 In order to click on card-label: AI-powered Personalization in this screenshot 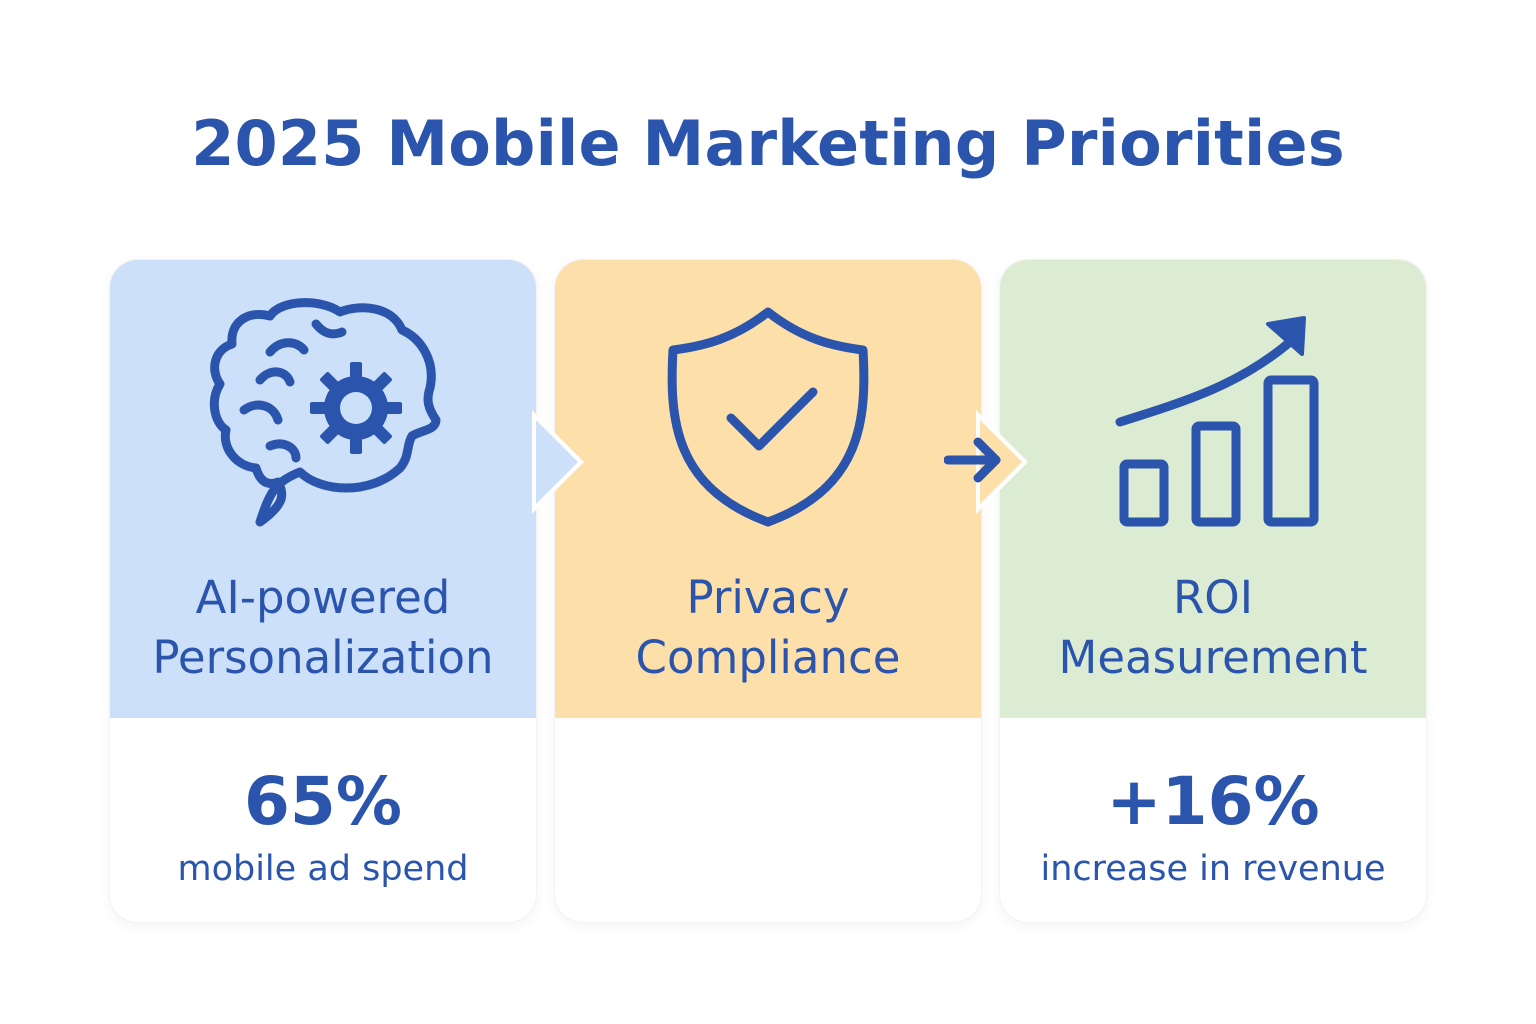, I will do `click(323, 628)`.